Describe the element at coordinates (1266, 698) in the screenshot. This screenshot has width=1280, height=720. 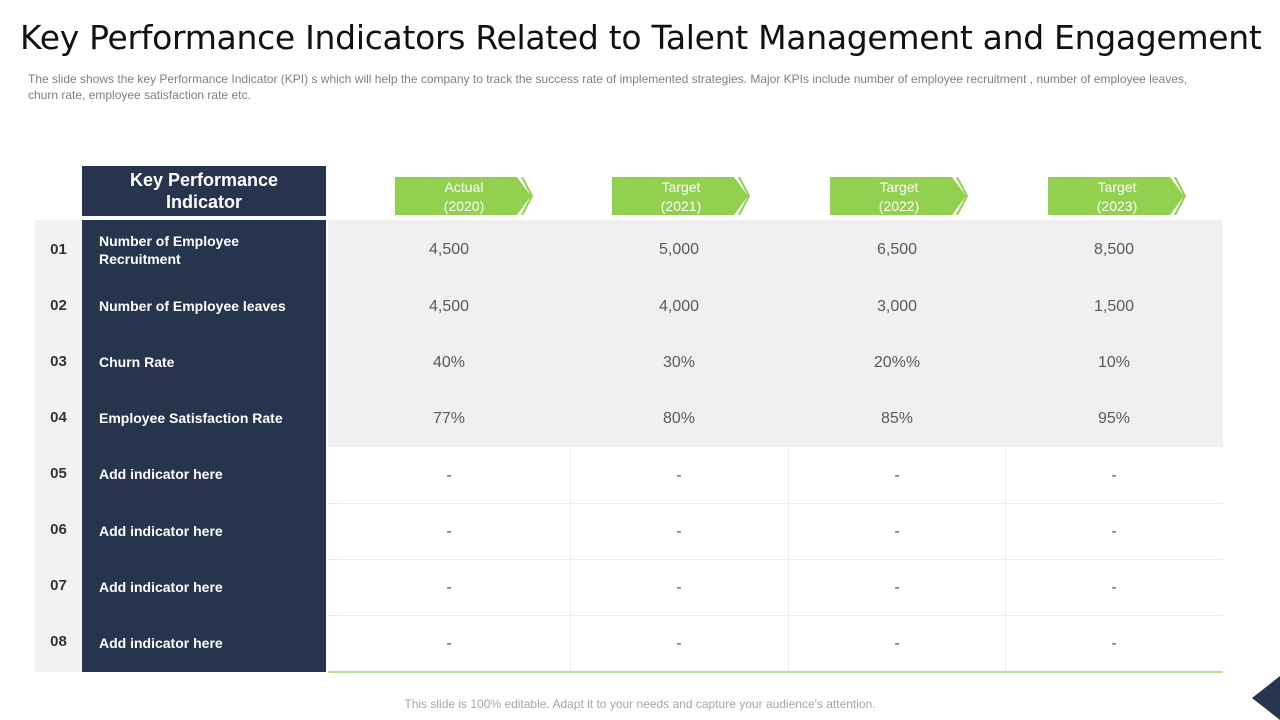
I see `corner-triangle-icon` at that location.